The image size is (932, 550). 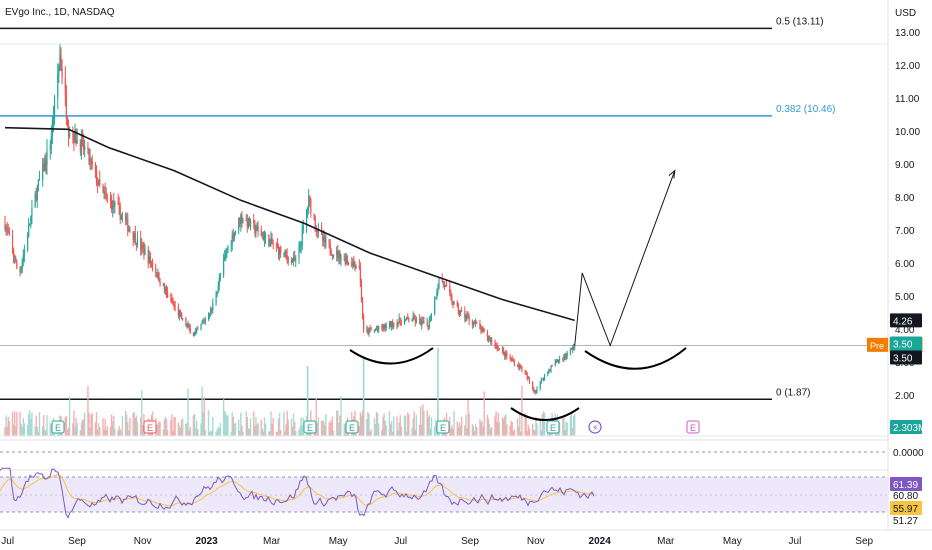 I want to click on currency-label: USD, so click(x=905, y=13).